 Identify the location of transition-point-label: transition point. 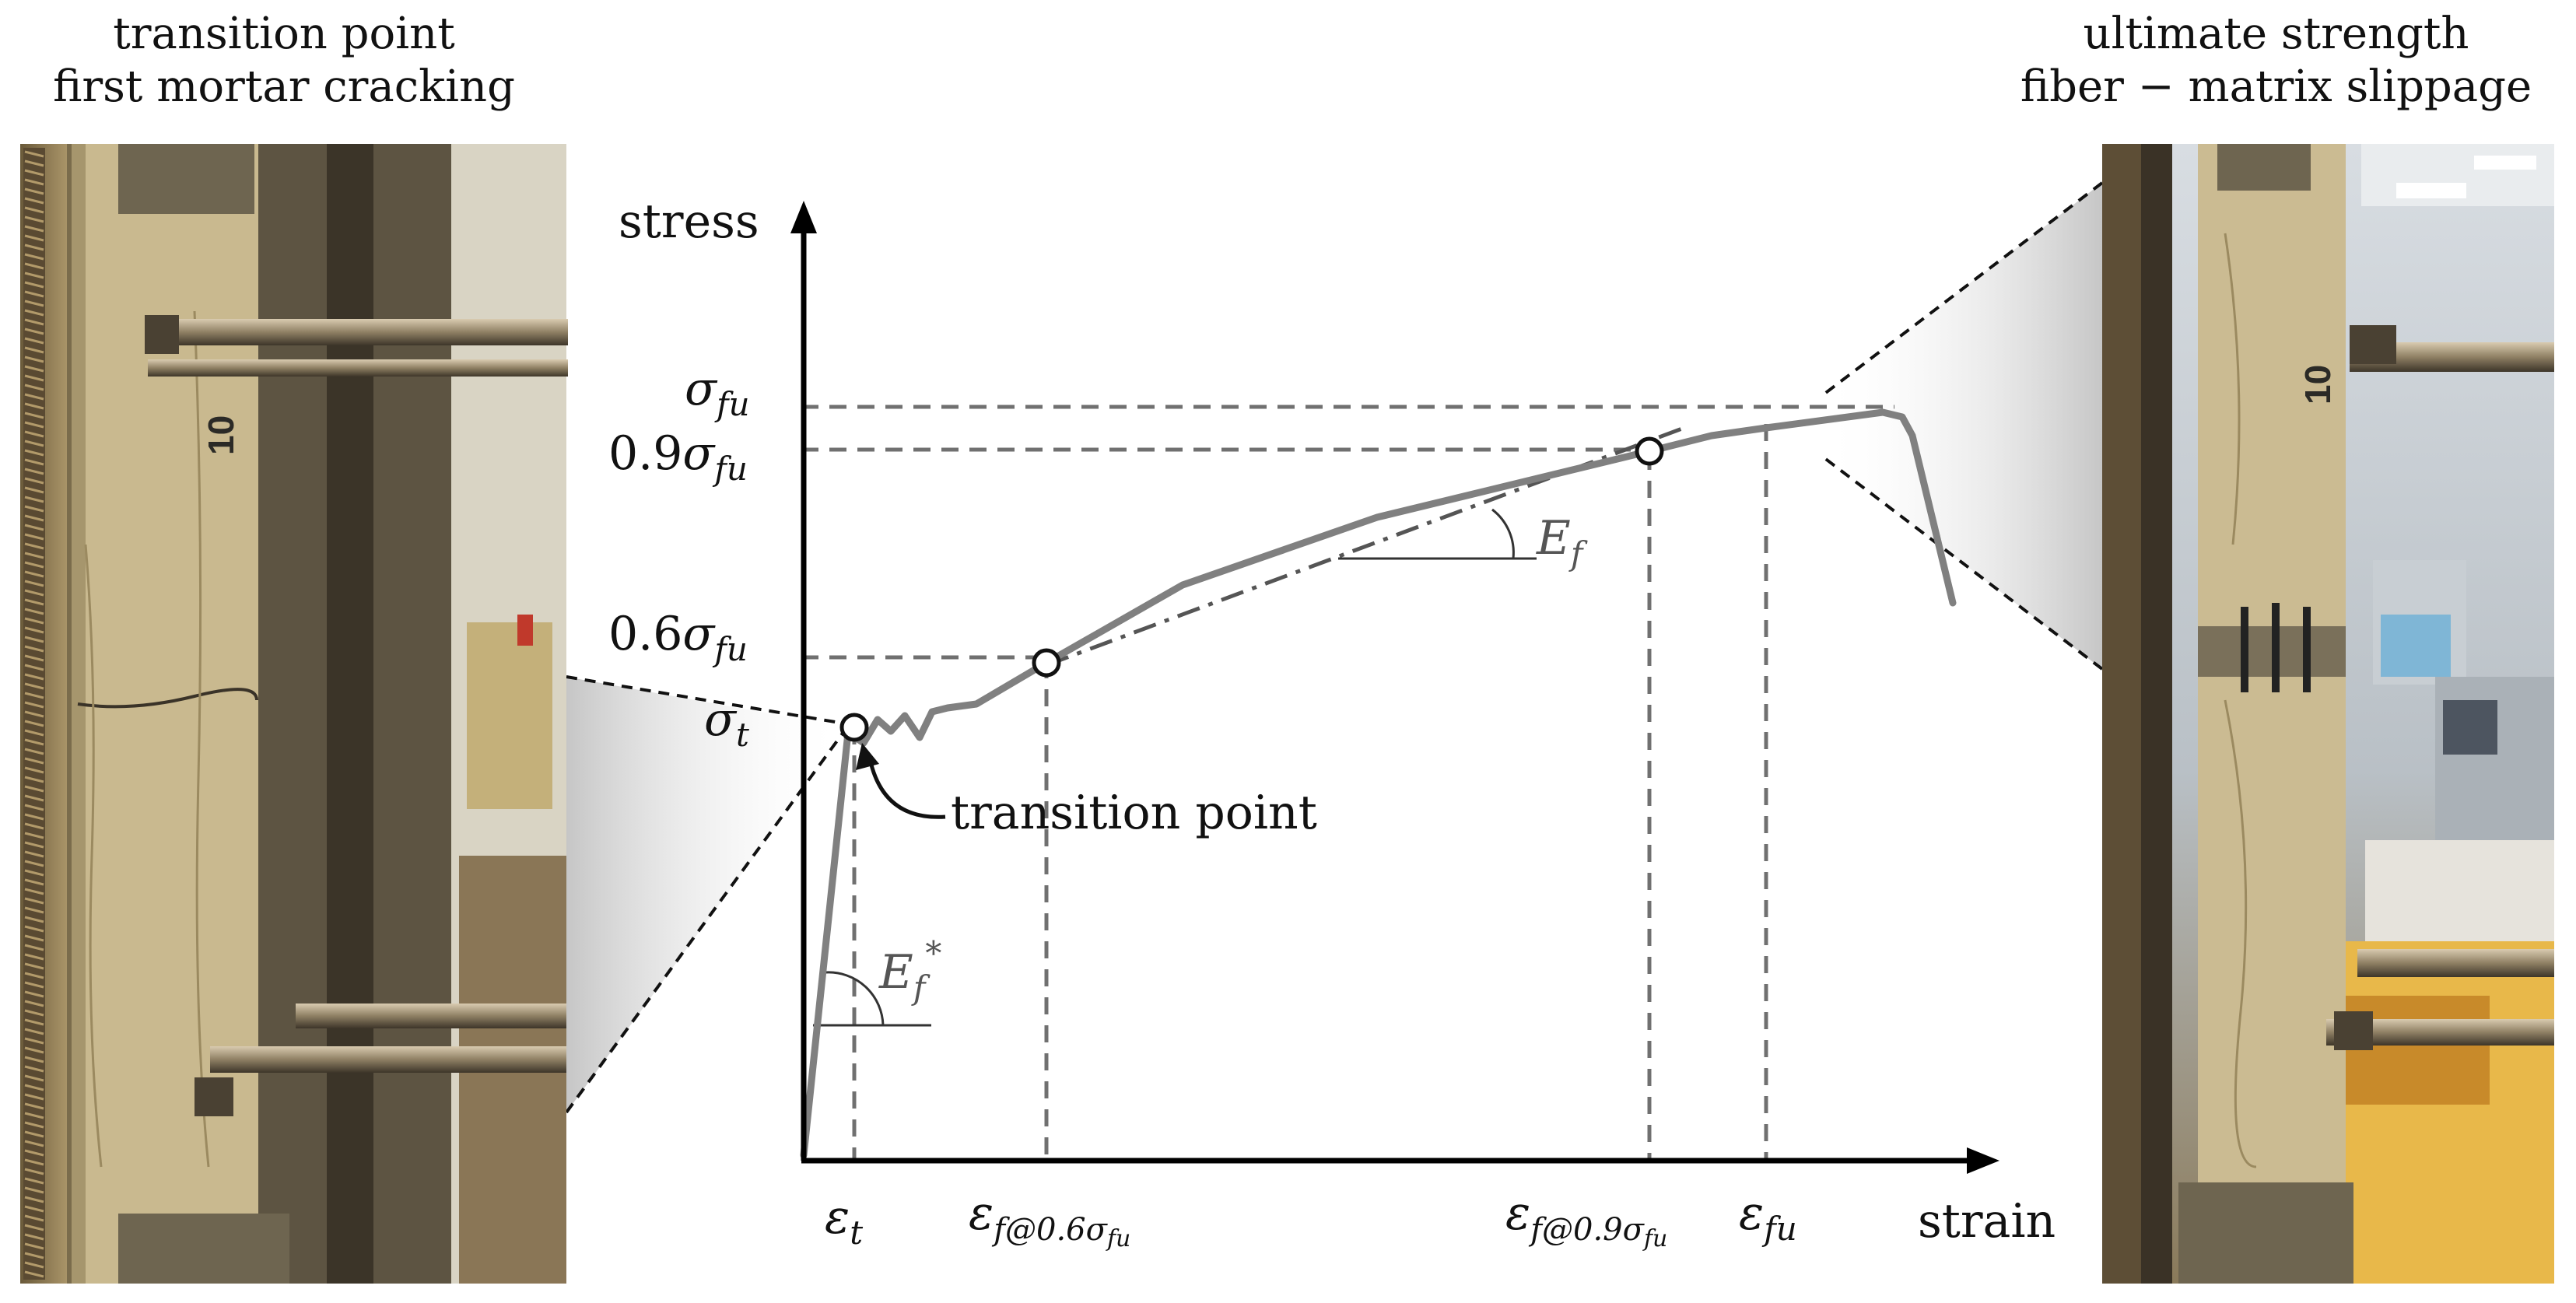
(1134, 813).